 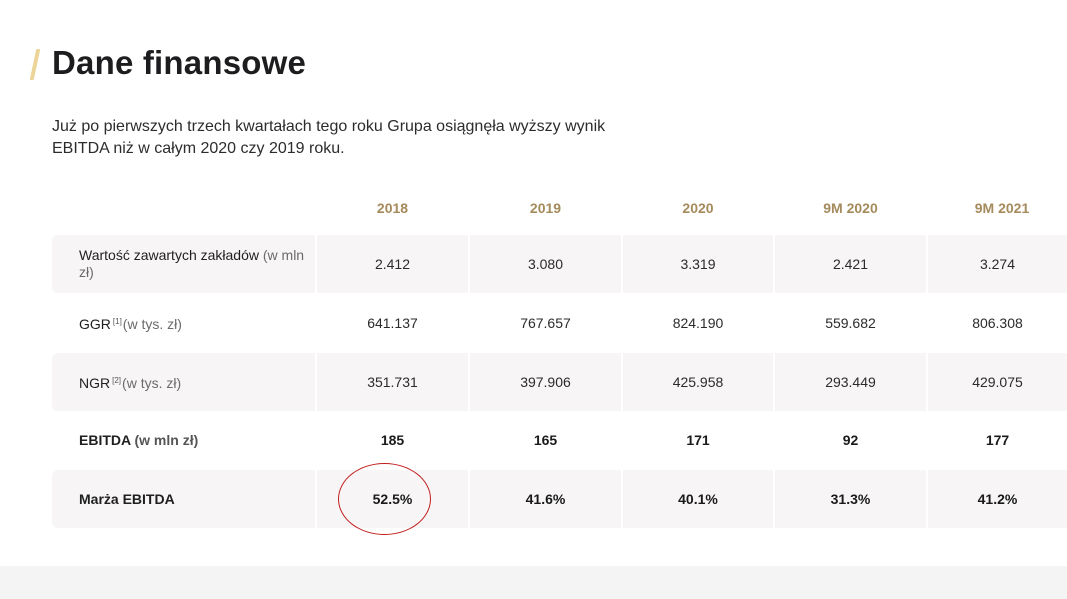 What do you see at coordinates (392, 499) in the screenshot?
I see `table-cell: 52.5%` at bounding box center [392, 499].